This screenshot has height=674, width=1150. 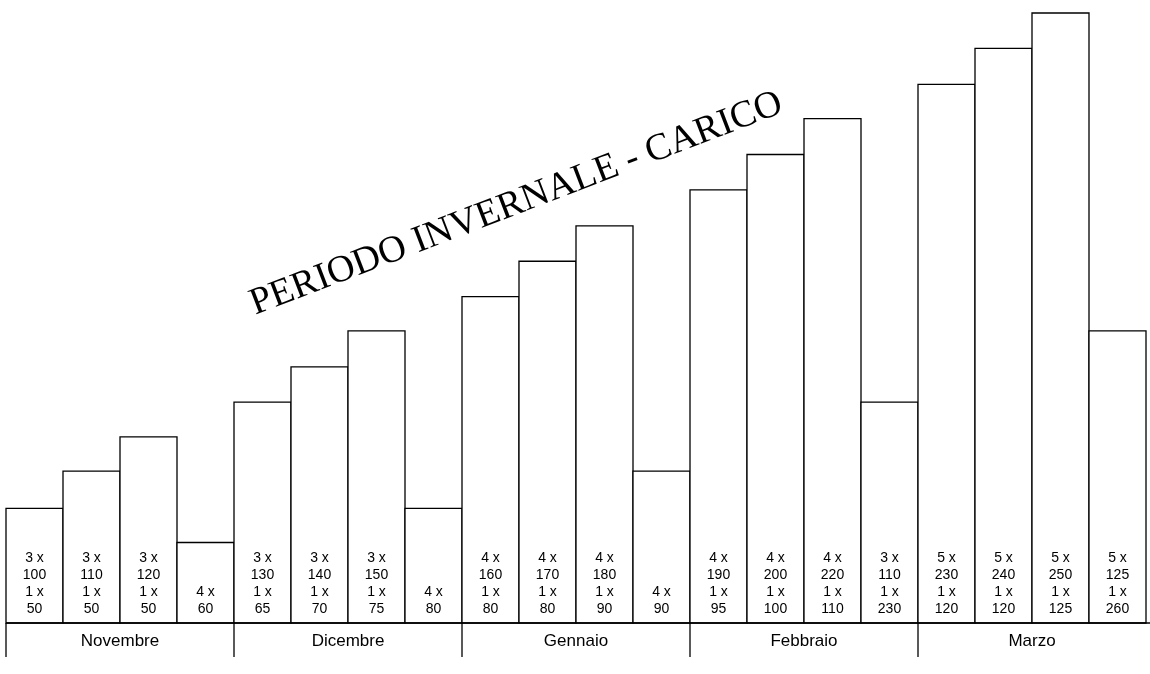 I want to click on text: Febbraio, so click(x=804, y=640).